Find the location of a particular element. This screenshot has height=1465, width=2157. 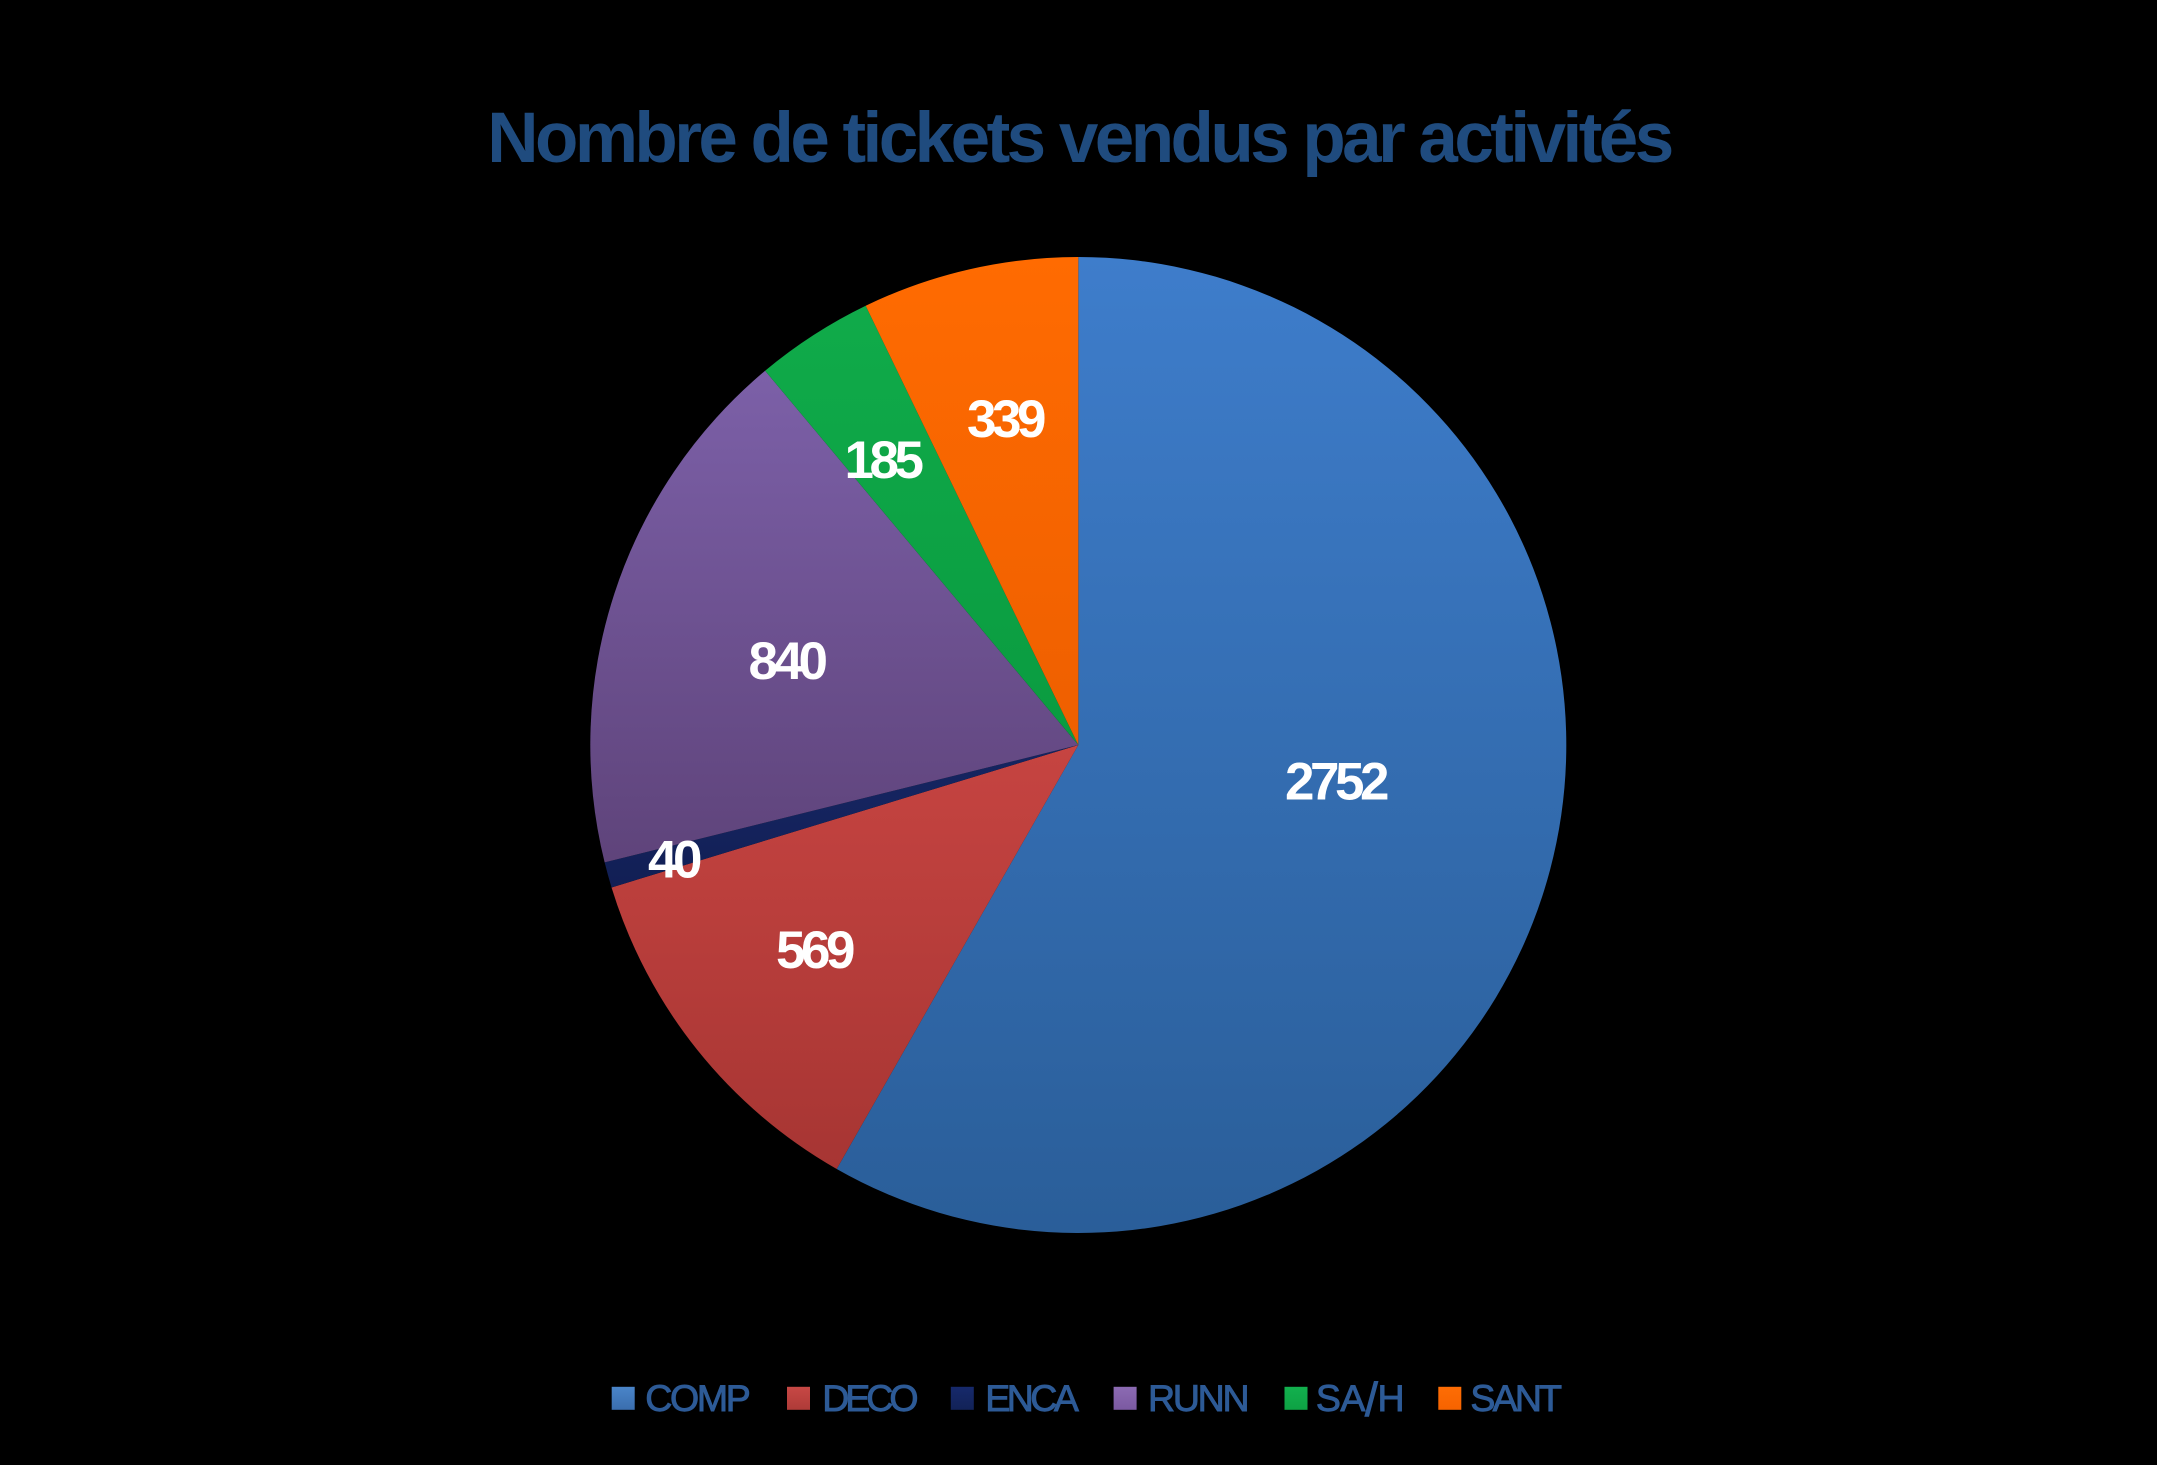

svg-text:Nombre de tickets vendus par a: Nombre de tickets vendus par activités is located at coordinates (1079, 138).